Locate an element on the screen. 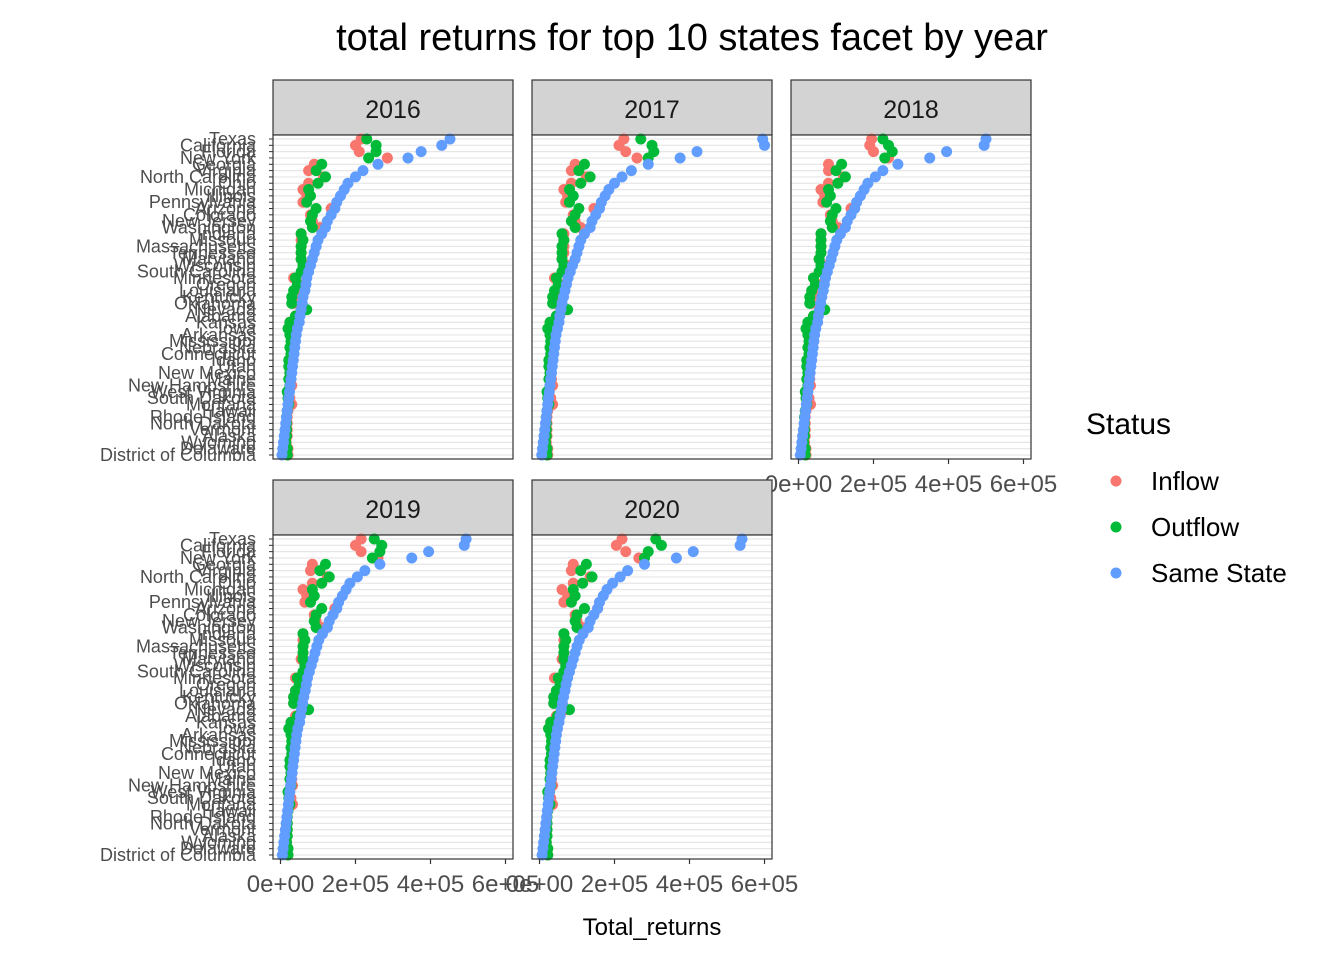 The height and width of the screenshot is (960, 1344). y-tick-label: Kansas is located at coordinates (226, 322).